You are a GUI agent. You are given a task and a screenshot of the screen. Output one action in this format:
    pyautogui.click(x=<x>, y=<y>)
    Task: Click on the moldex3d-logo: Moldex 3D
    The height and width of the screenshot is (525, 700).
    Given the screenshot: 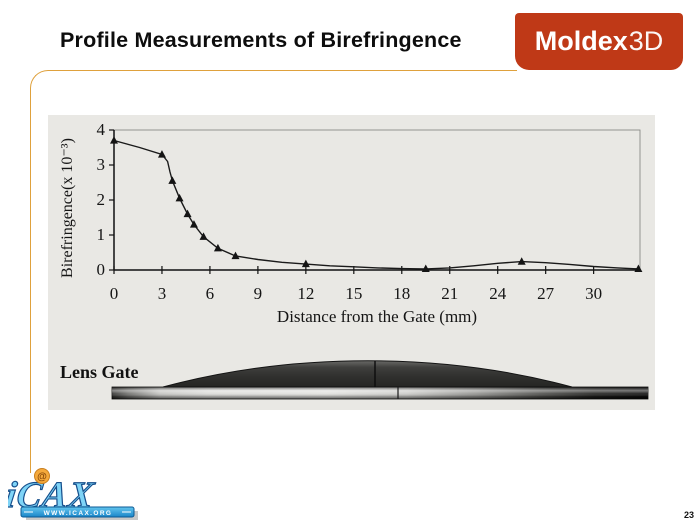 What is the action you would take?
    pyautogui.click(x=599, y=41)
    